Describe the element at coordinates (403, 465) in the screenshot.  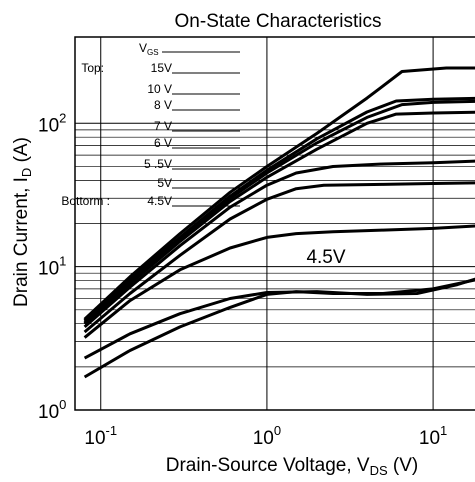
I see `x-axis-label-unit: (V)` at that location.